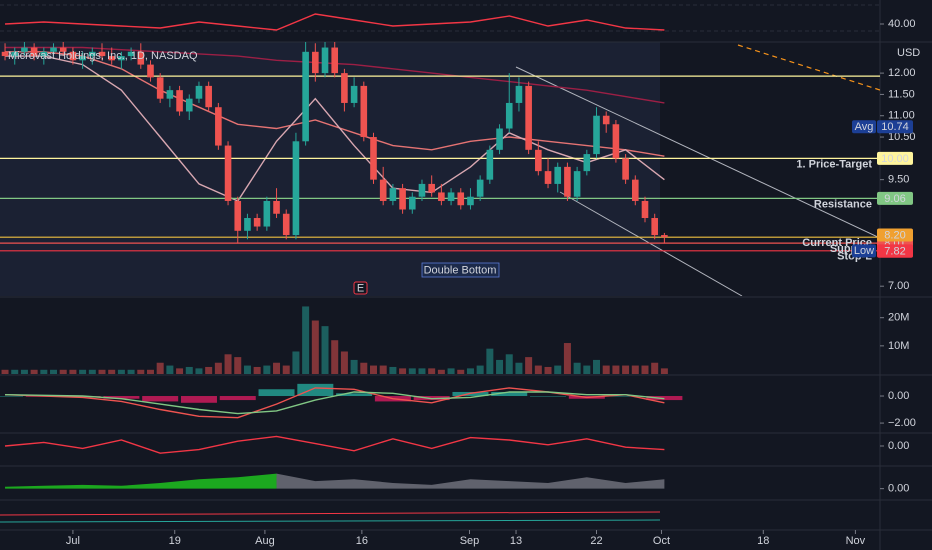 The image size is (932, 550). Describe the element at coordinates (661, 541) in the screenshot. I see `x-tick-label: Oct` at that location.